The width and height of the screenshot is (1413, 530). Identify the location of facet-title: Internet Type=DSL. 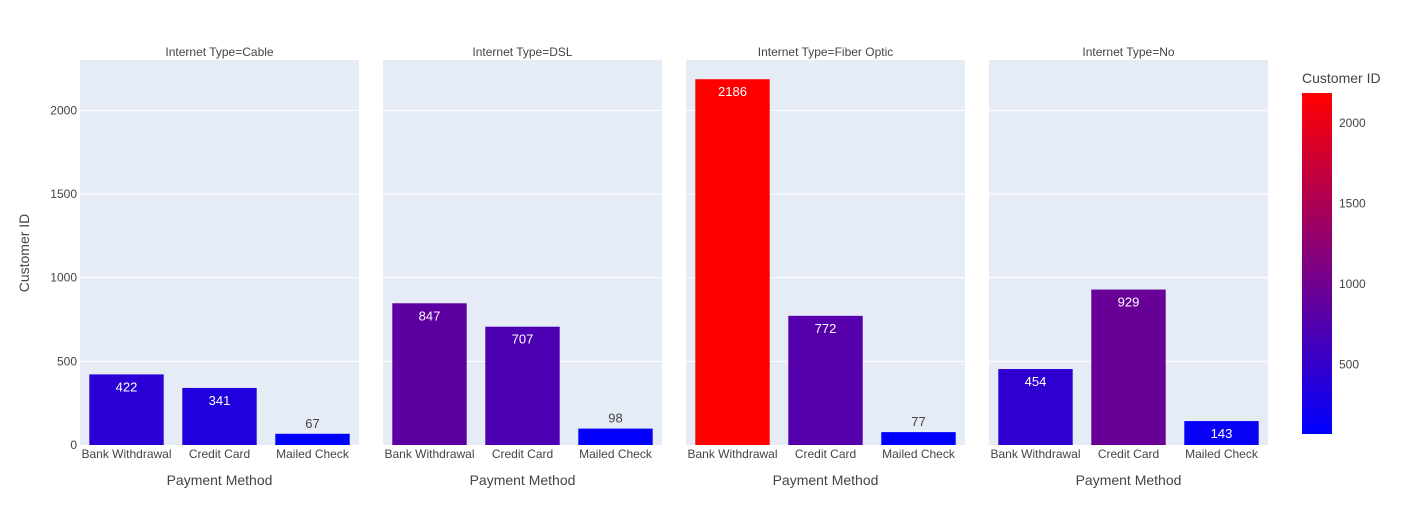
(522, 52).